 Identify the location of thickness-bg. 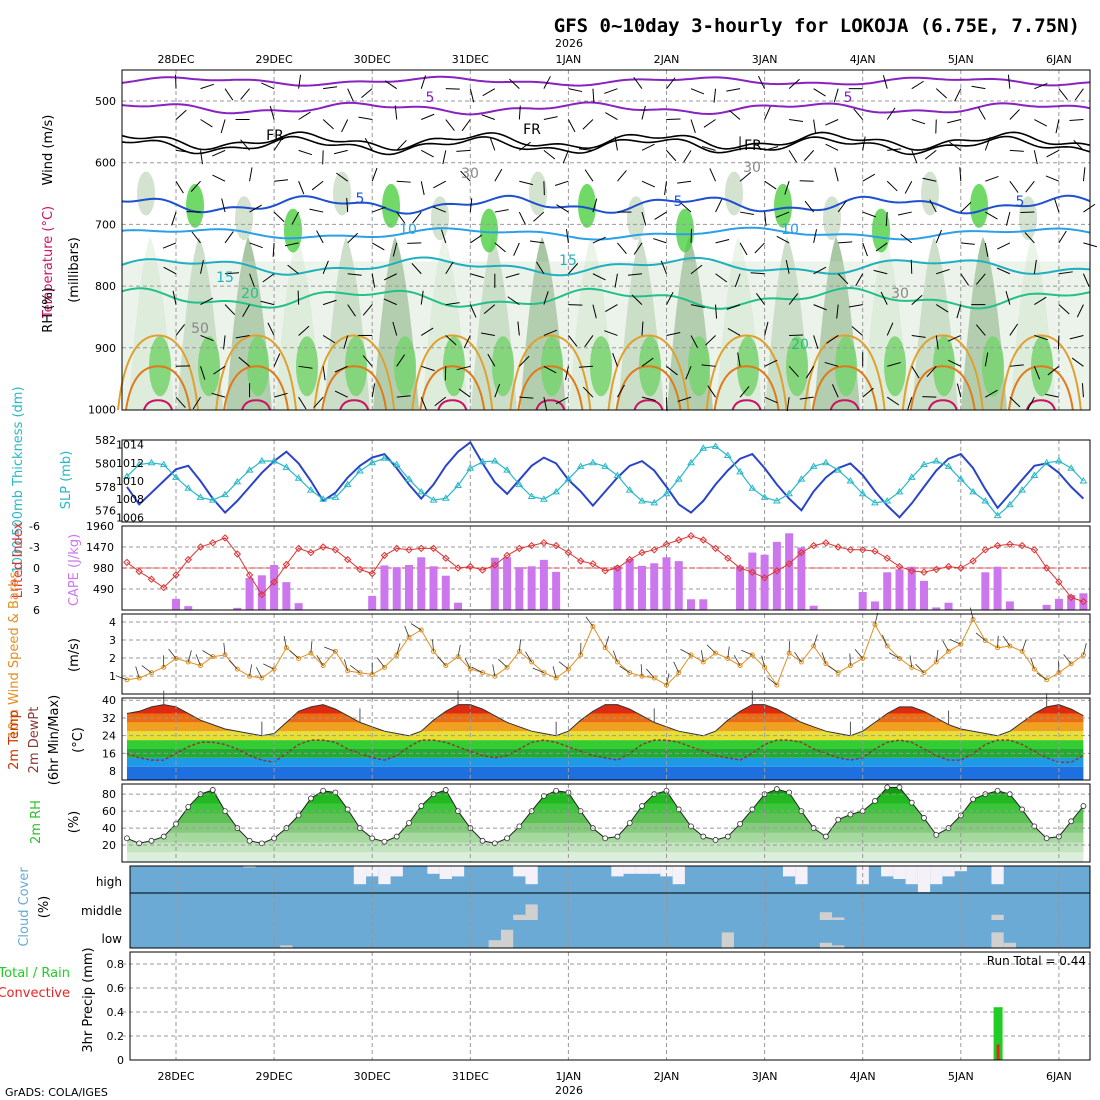
(606, 481).